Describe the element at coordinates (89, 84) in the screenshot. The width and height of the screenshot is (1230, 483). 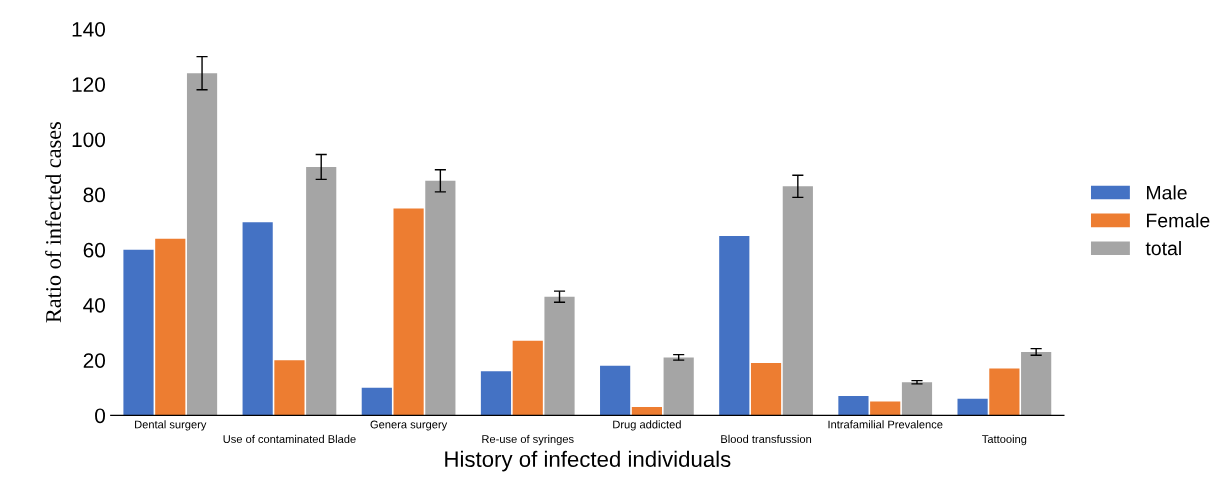
I see `y-tick-label: 120` at that location.